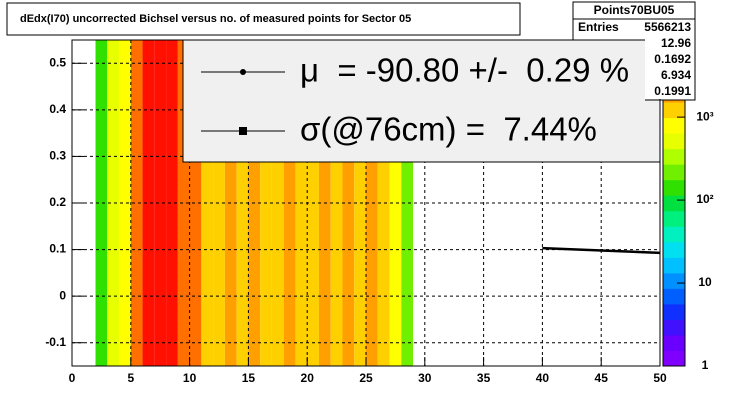 The image size is (735, 408). I want to click on y-tick-label: 0.3, so click(57, 156).